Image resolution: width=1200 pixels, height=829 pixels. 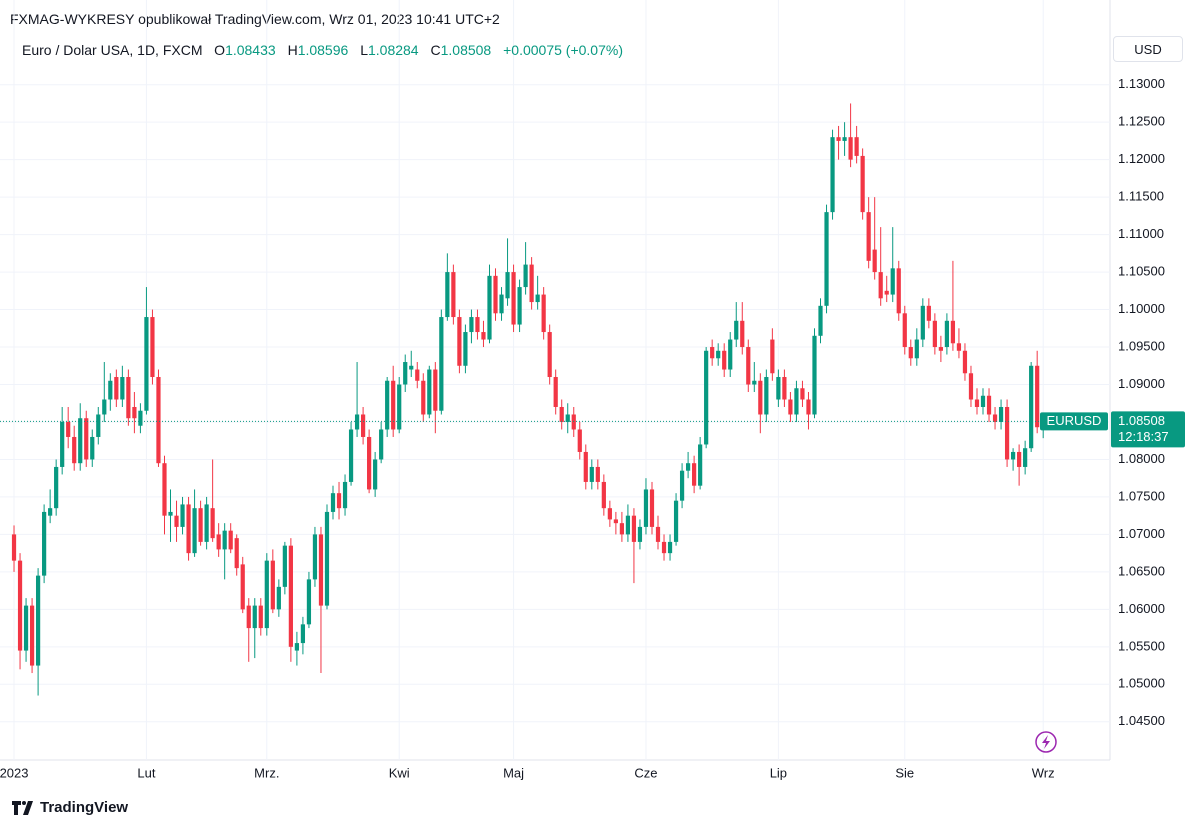 I want to click on x-tick-label: 2023, so click(x=14, y=772).